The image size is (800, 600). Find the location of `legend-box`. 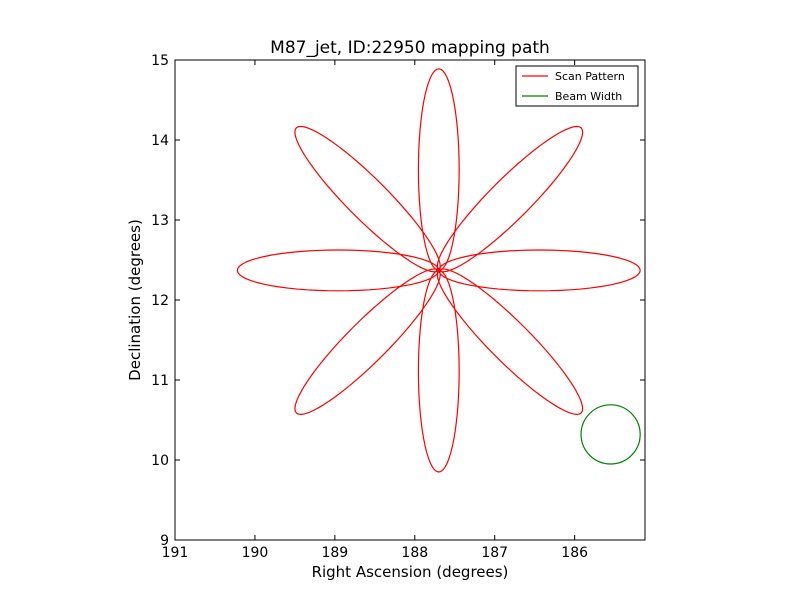

legend-box is located at coordinates (577, 86).